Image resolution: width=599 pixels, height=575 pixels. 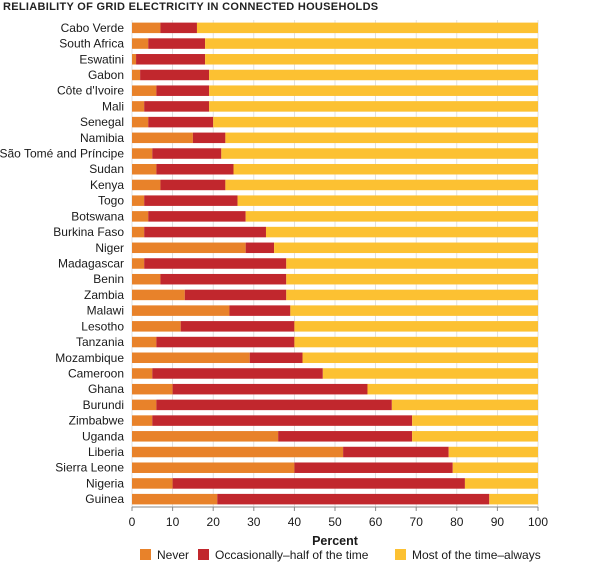 What do you see at coordinates (417, 522) in the screenshot?
I see `x-tick-label: 70` at bounding box center [417, 522].